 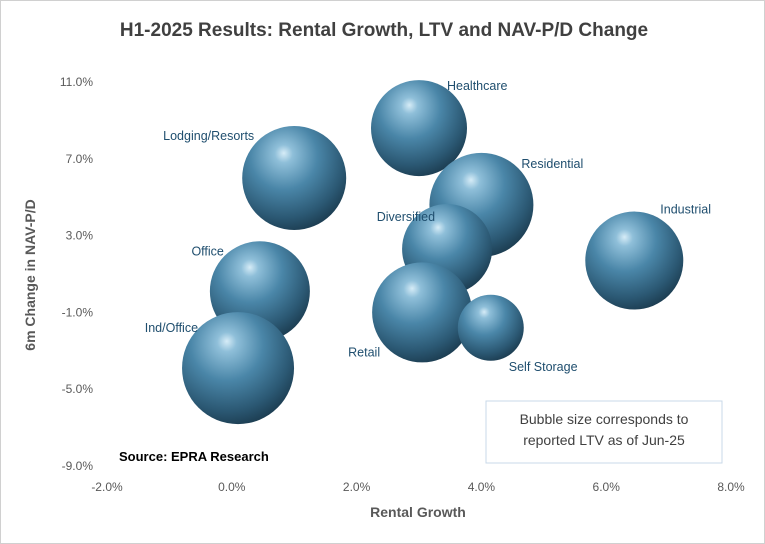 What do you see at coordinates (477, 86) in the screenshot?
I see `bubble-label: Healthcare` at bounding box center [477, 86].